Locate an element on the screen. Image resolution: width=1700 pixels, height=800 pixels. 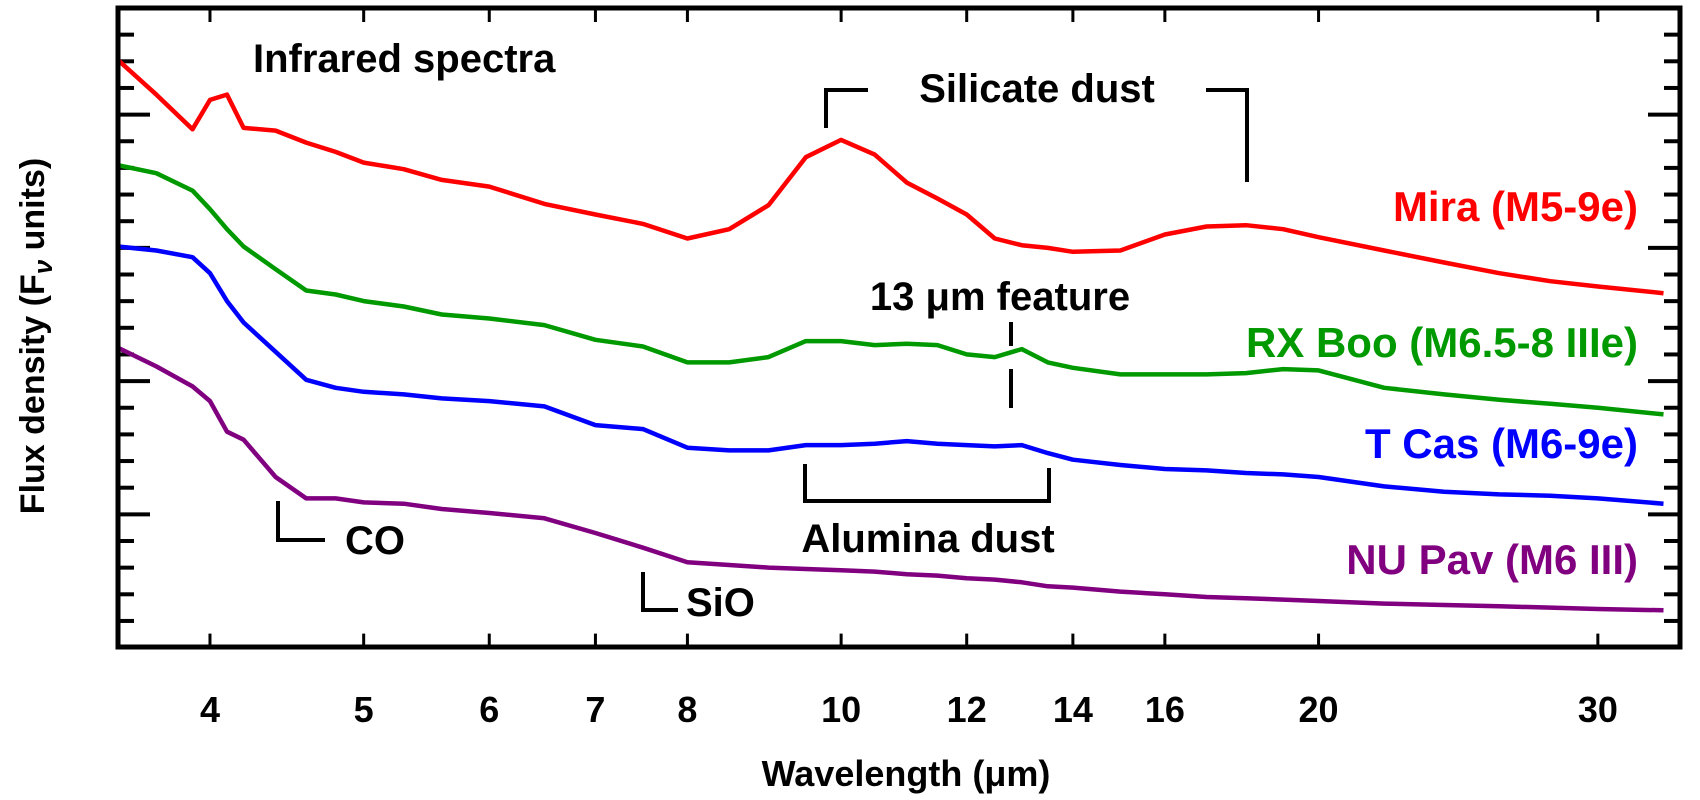
x-tick-label: 7 is located at coordinates (595, 709).